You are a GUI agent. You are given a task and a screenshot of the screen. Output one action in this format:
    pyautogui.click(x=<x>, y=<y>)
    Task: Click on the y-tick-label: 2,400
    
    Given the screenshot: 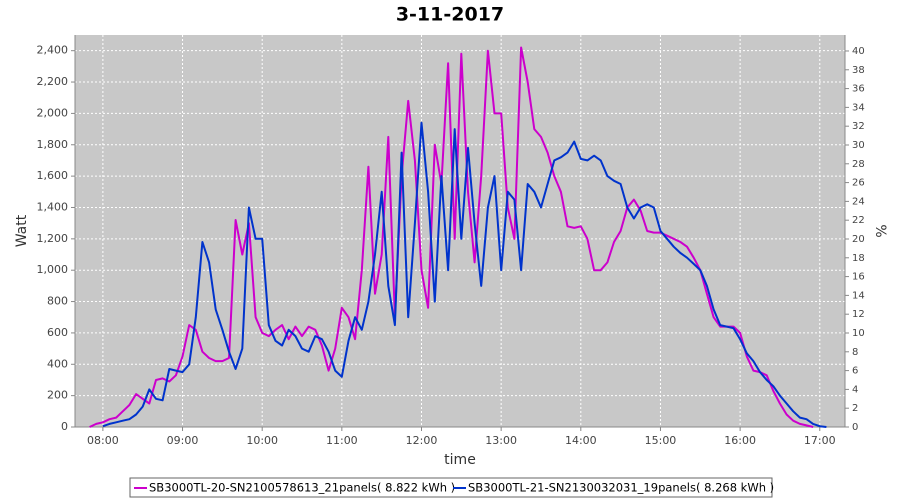 What is the action you would take?
    pyautogui.click(x=53, y=50)
    